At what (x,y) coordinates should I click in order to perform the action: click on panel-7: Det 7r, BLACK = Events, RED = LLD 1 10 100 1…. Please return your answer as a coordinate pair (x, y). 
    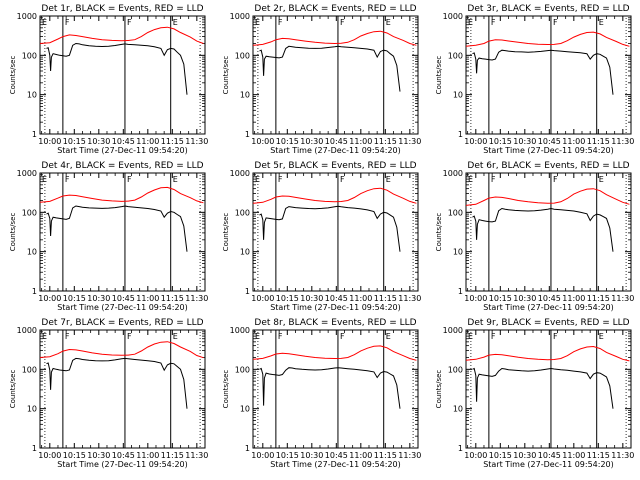
    Looking at the image, I should click on (108, 393).